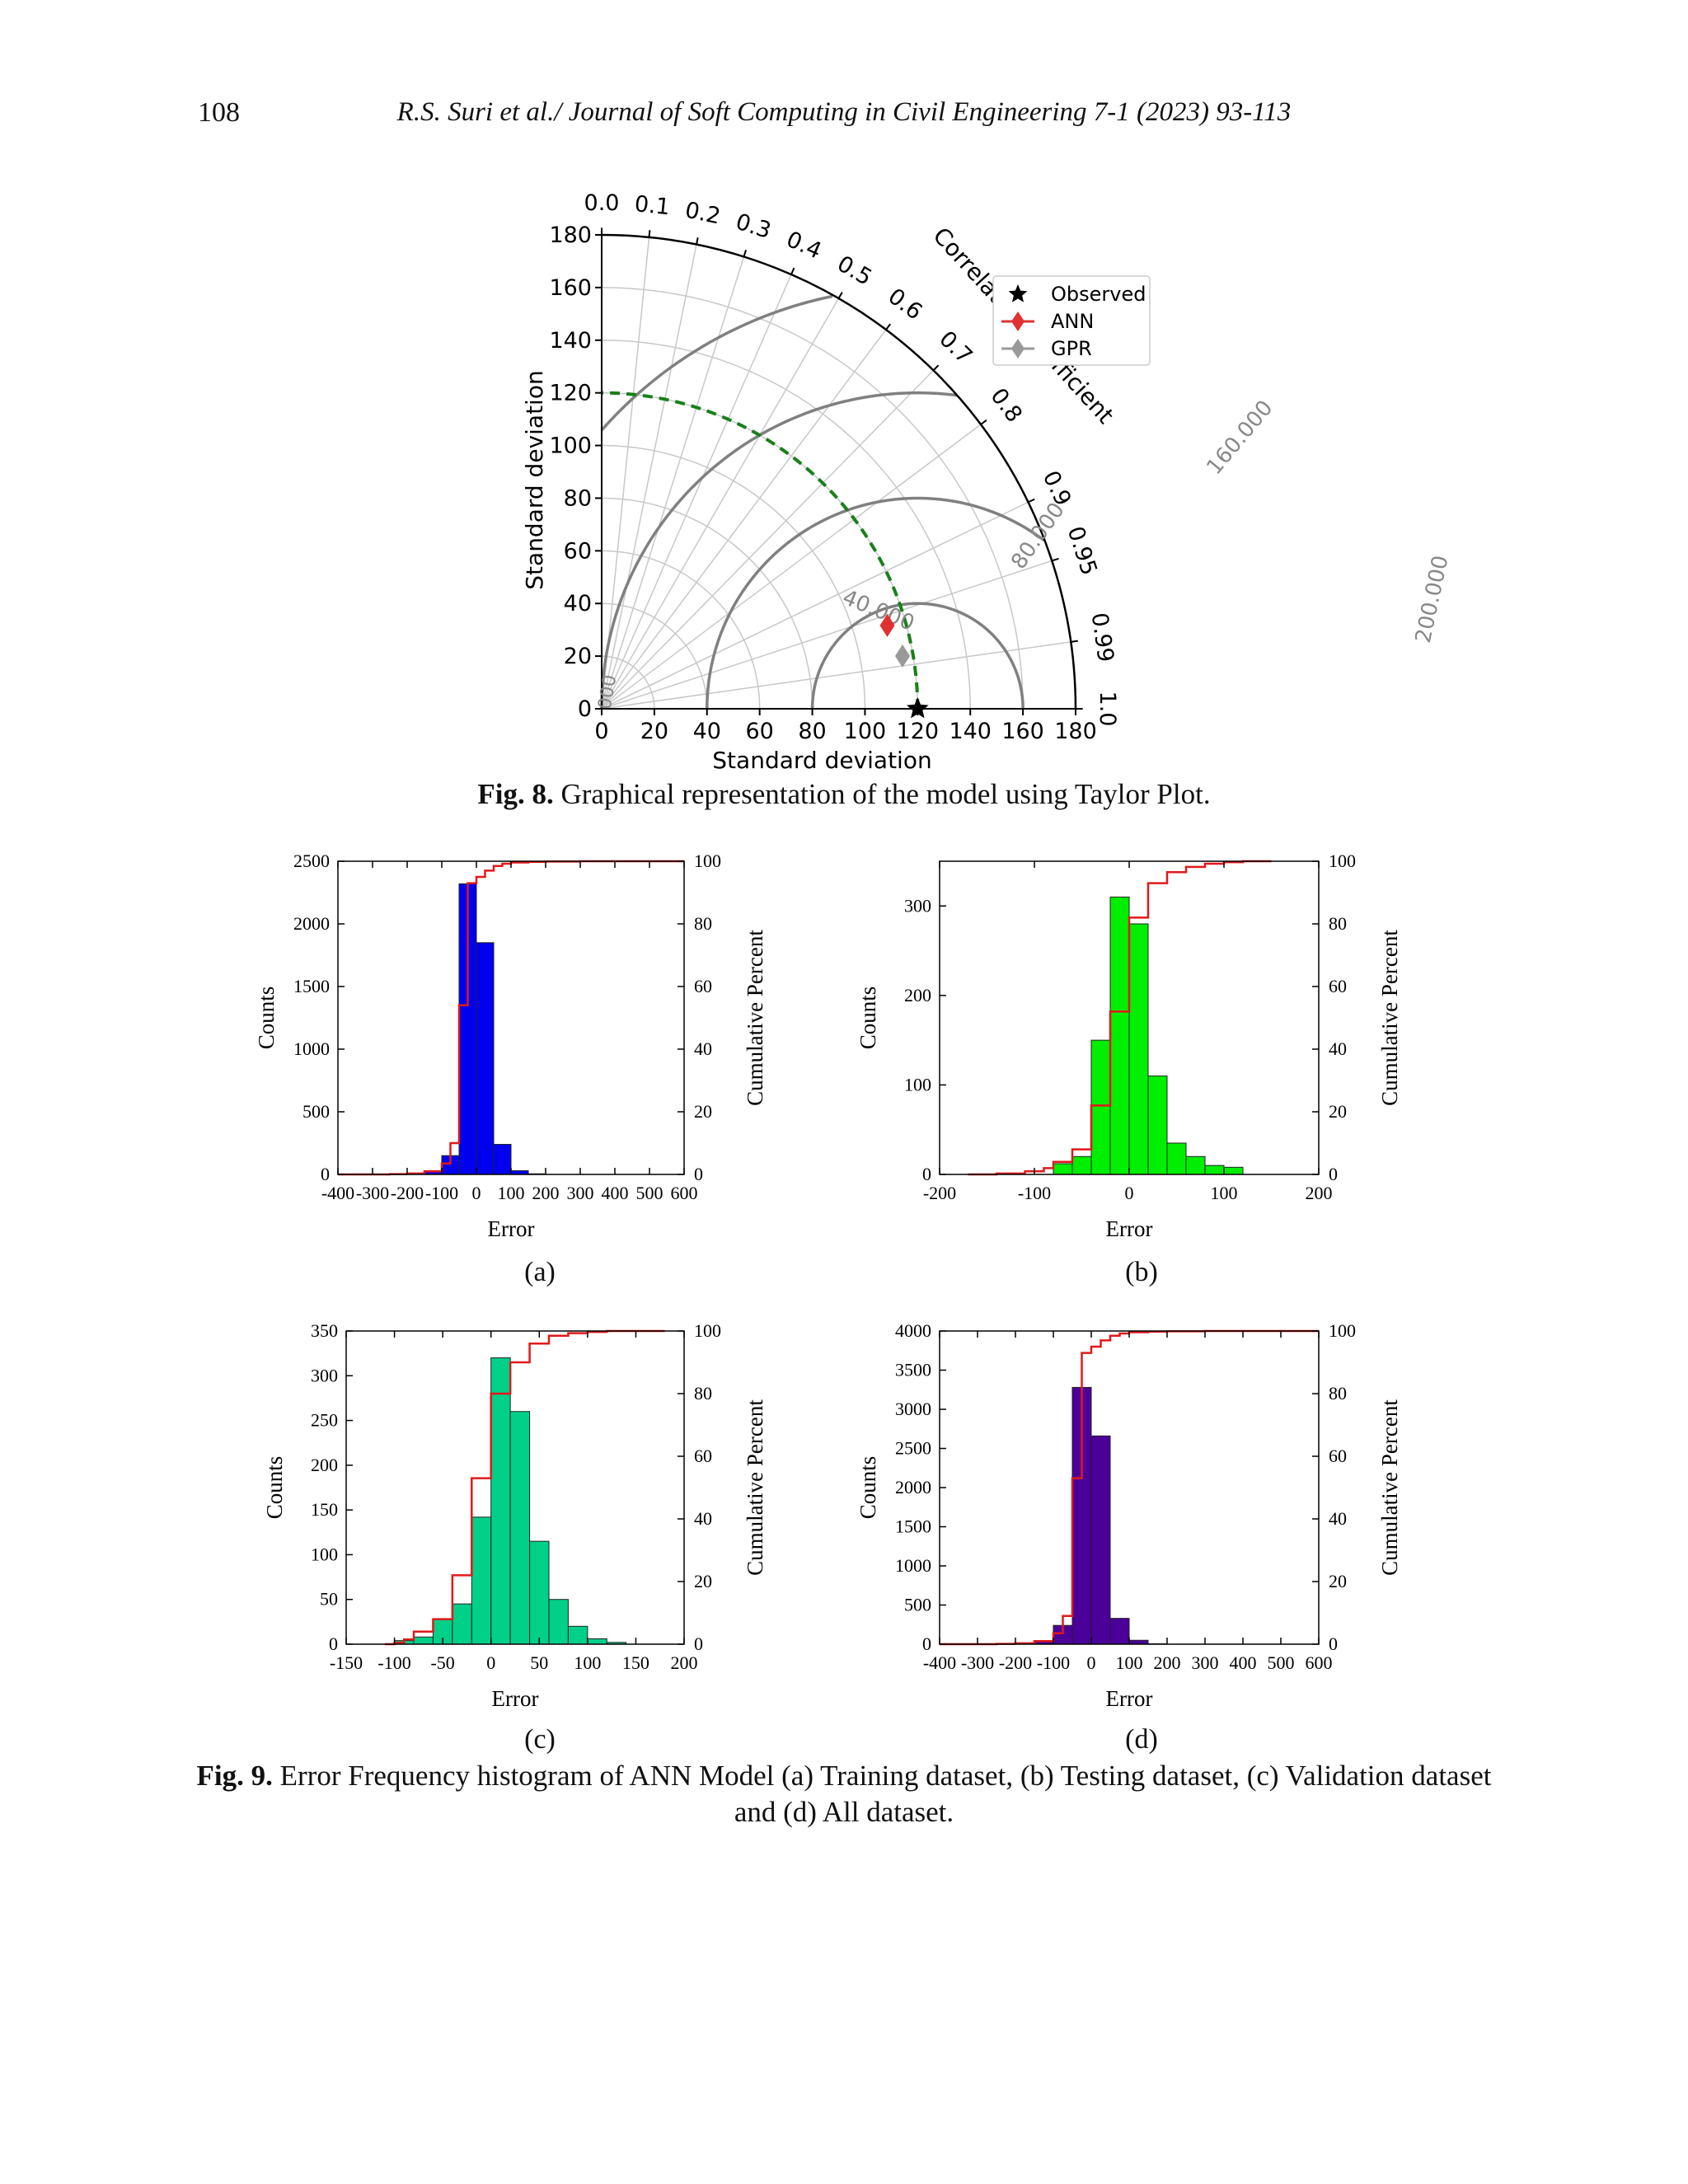 The height and width of the screenshot is (2184, 1688). What do you see at coordinates (393, 1662) in the screenshot?
I see `x-tick-label: -100` at bounding box center [393, 1662].